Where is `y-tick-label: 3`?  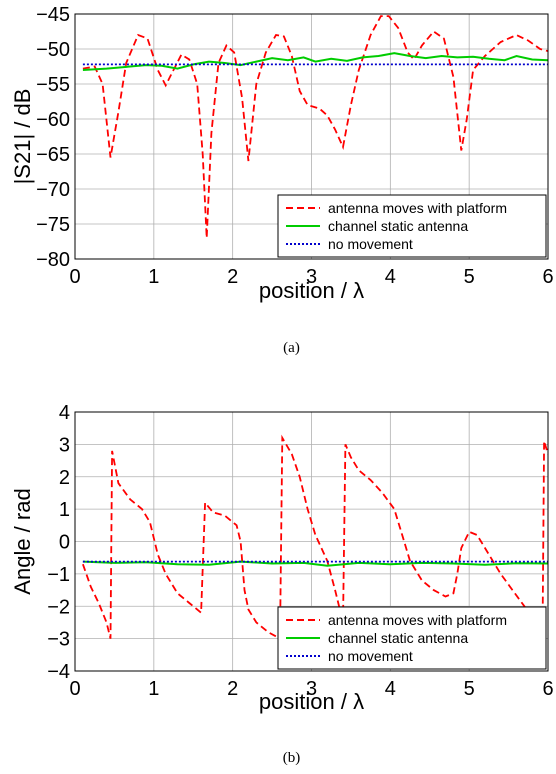
y-tick-label: 3 is located at coordinates (64, 445).